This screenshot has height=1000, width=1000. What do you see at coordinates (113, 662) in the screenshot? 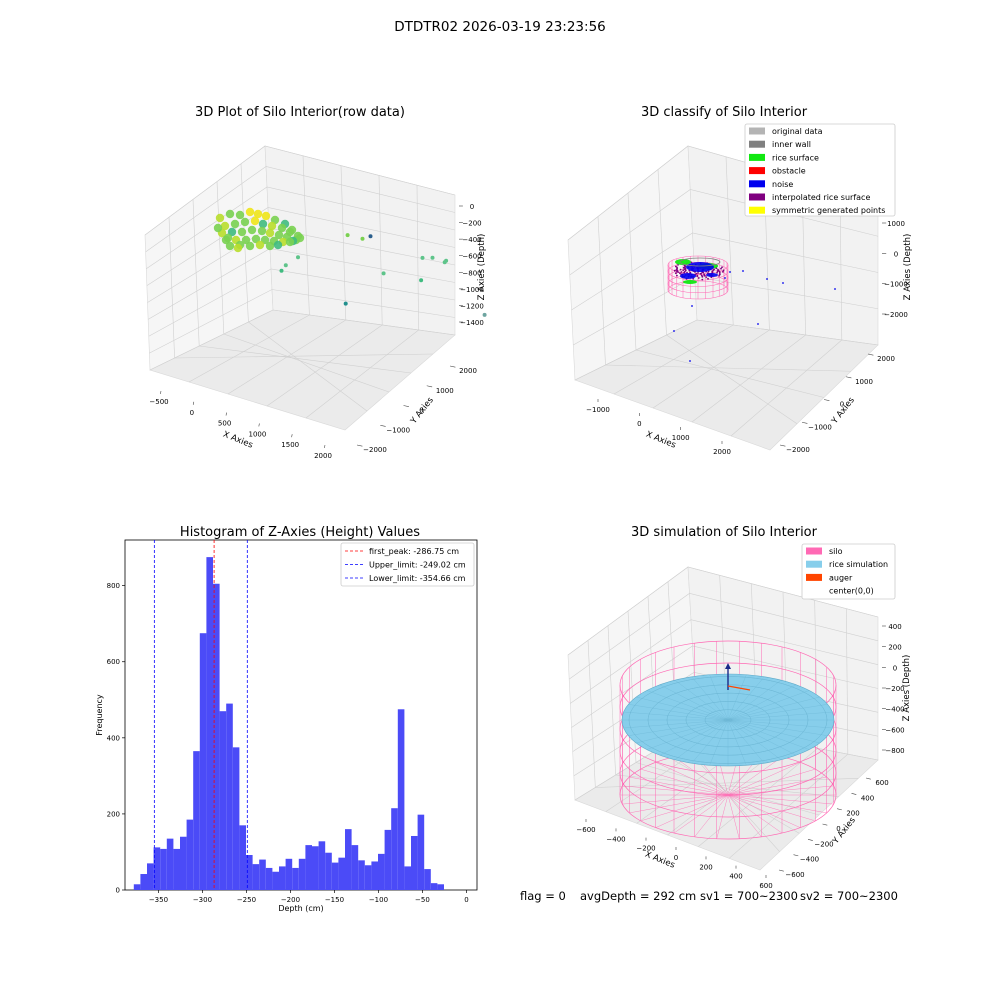
I see `y-tick-label: 600` at bounding box center [113, 662].